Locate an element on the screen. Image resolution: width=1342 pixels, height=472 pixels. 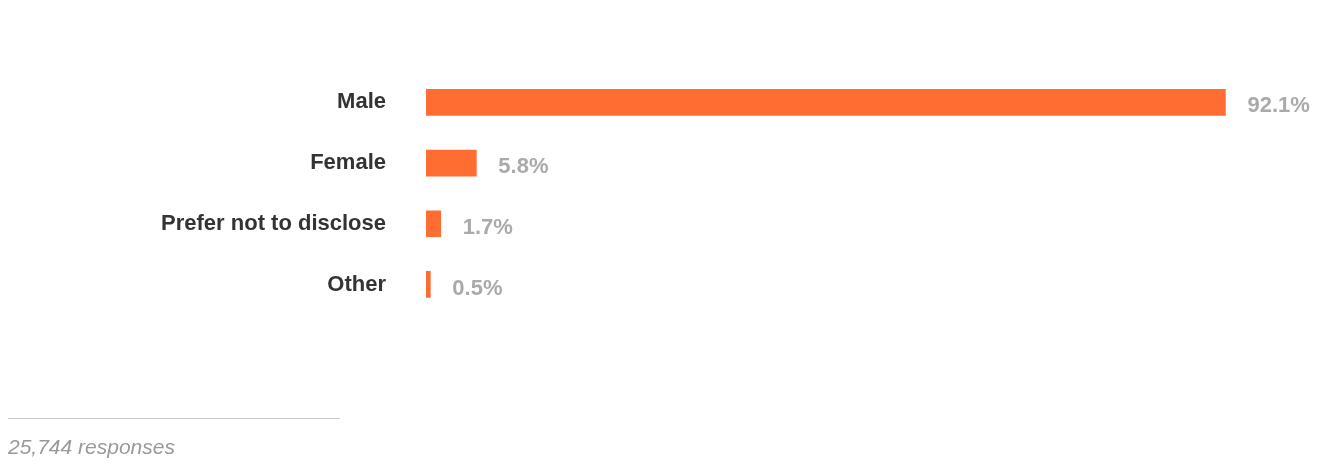
text: 25,744 responses is located at coordinates (91, 447).